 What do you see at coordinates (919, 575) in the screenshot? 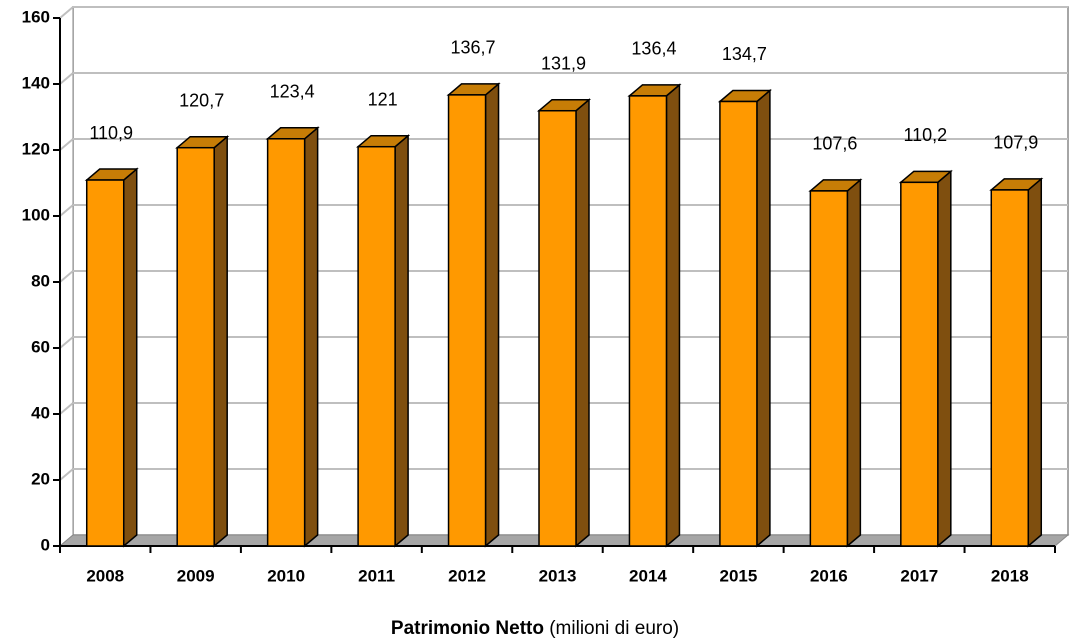
I see `x-tick-label: 2017` at bounding box center [919, 575].